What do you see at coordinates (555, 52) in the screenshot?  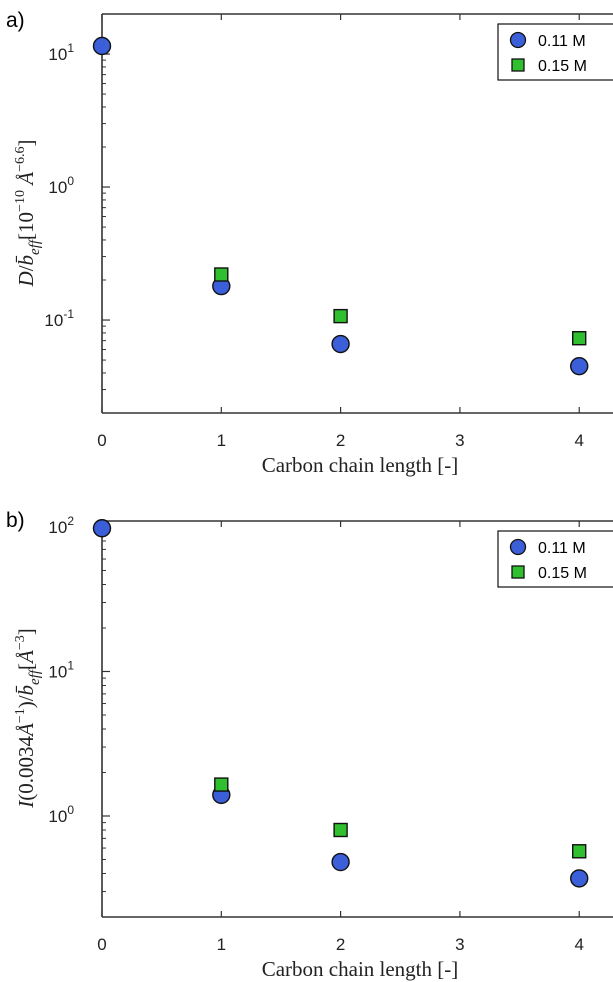 I see `legend-a: 0.11 M 0.15 M` at bounding box center [555, 52].